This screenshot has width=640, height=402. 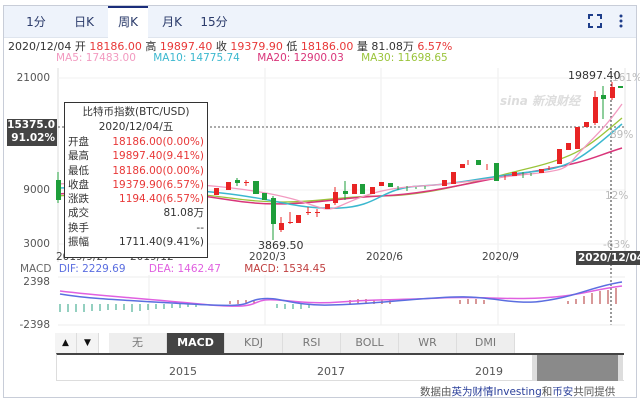 I want to click on macd-ymax: 2398, so click(x=36, y=282).